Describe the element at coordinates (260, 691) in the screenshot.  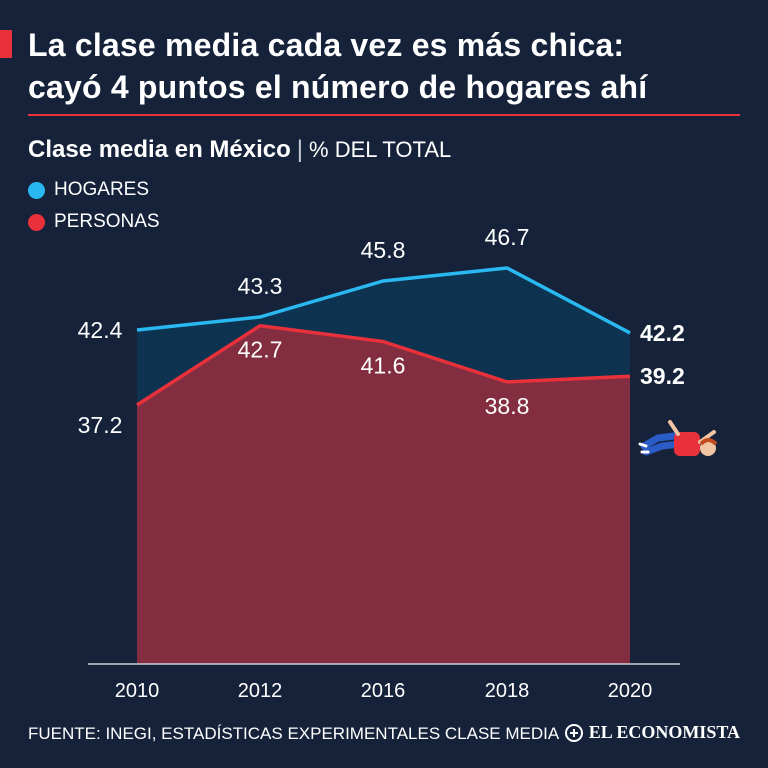
I see `x-tick-label-2012: 2012` at that location.